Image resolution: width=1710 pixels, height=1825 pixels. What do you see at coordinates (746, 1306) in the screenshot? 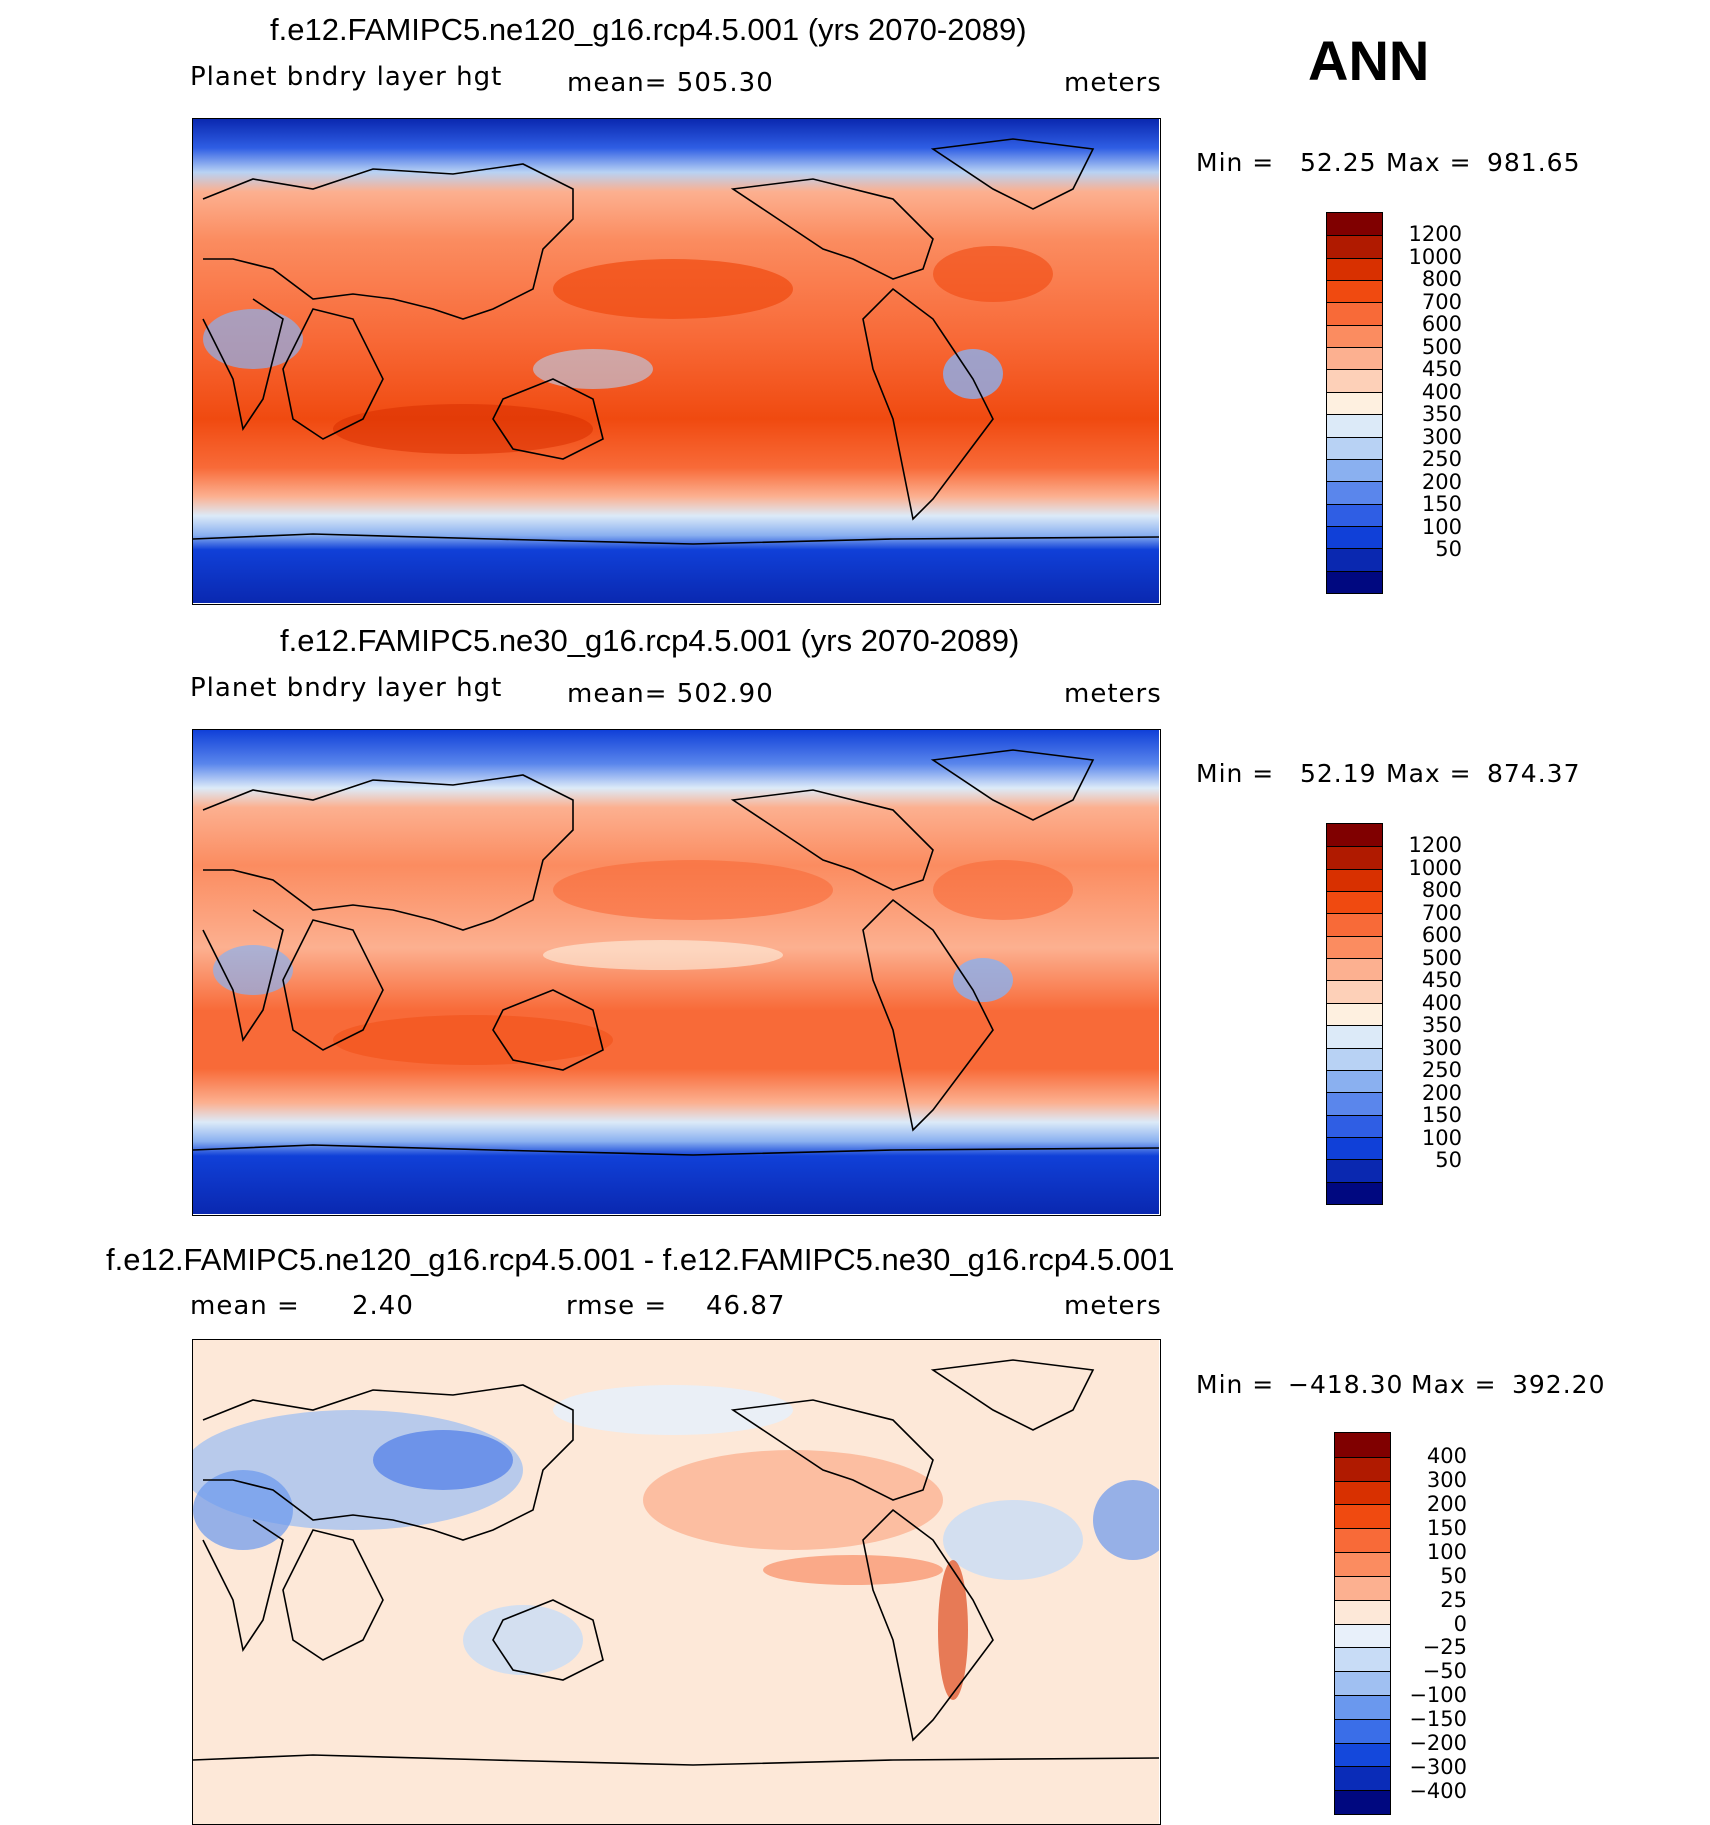
I see `panel3-rmse-value: 46.87` at bounding box center [746, 1306].